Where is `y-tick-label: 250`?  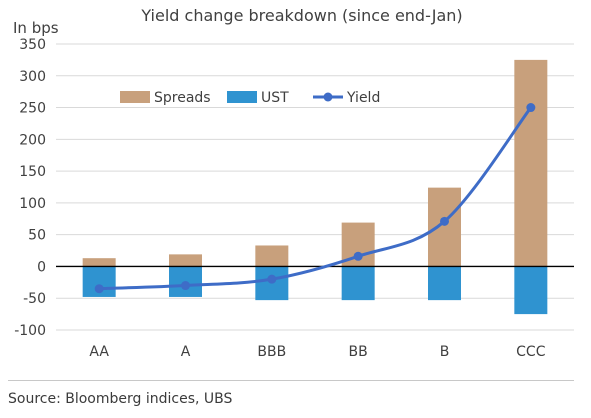
y-tick-label: 250 is located at coordinates (32, 109).